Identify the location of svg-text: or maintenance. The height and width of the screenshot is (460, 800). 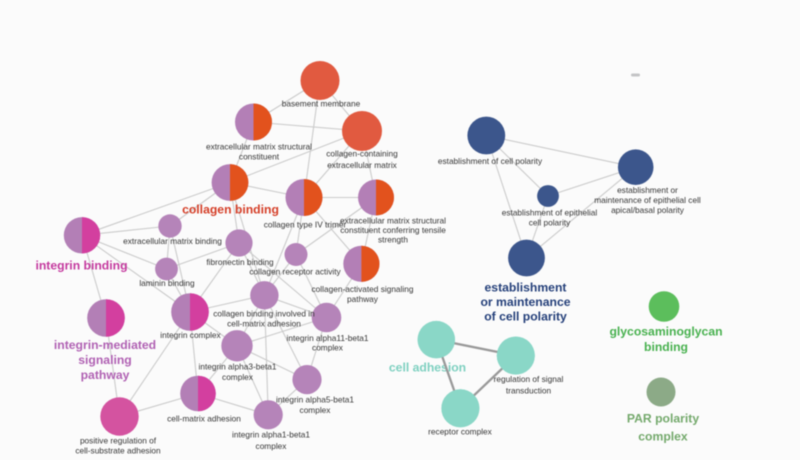
(525, 302).